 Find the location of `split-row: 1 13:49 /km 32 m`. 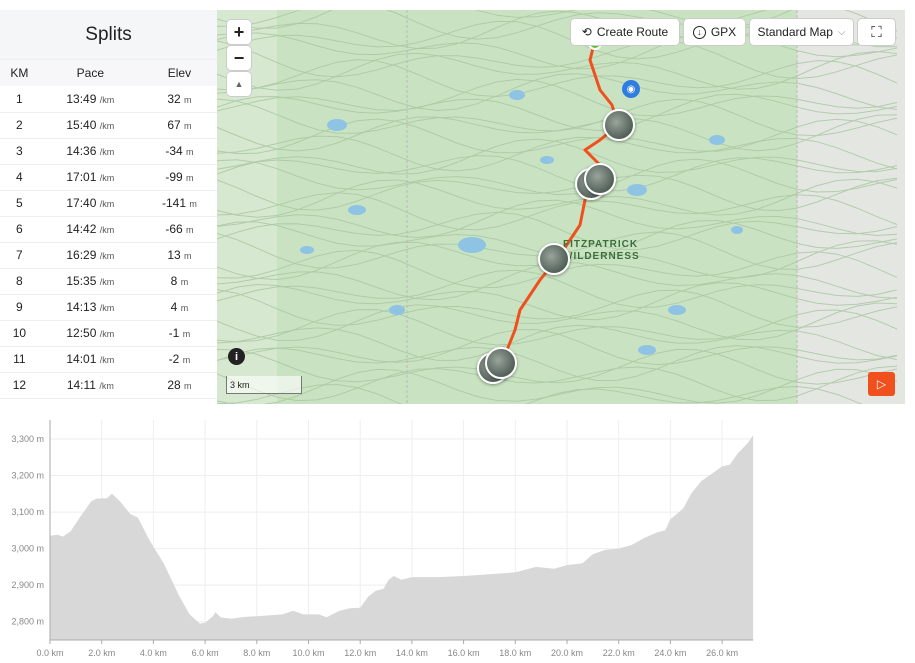

split-row: 1 13:49 /km 32 m is located at coordinates (108, 99).